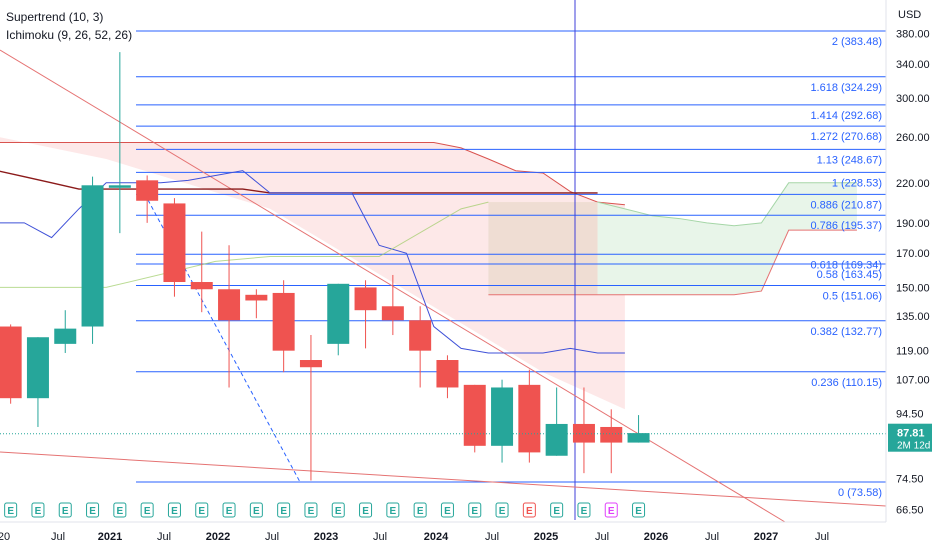  I want to click on senkou-b-line, so click(672, 262).